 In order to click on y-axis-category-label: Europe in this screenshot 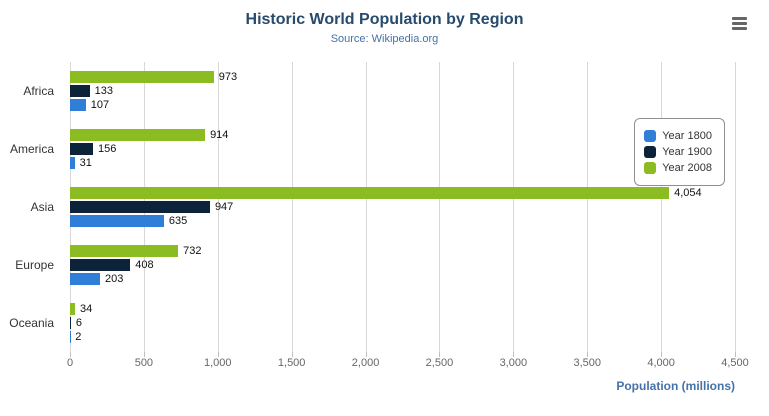, I will do `click(34, 265)`.